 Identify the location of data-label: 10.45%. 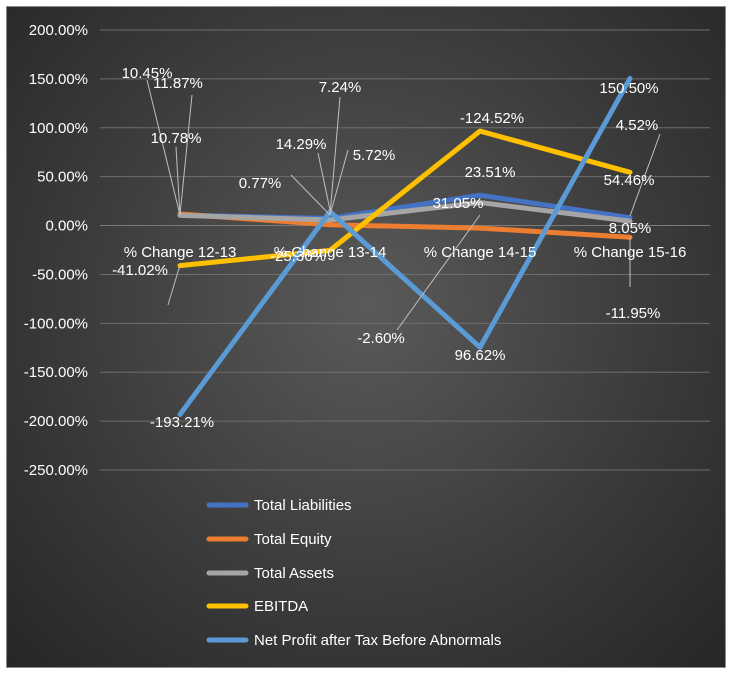
(147, 73).